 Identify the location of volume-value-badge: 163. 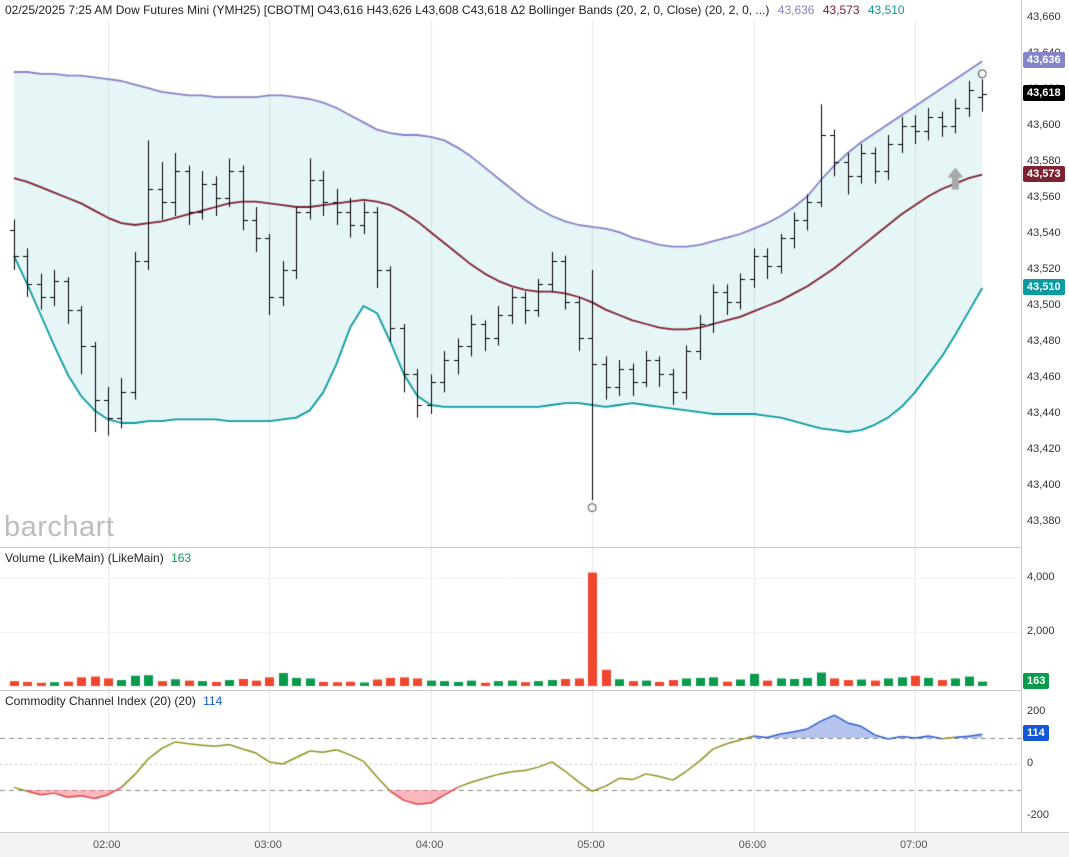
(1036, 680).